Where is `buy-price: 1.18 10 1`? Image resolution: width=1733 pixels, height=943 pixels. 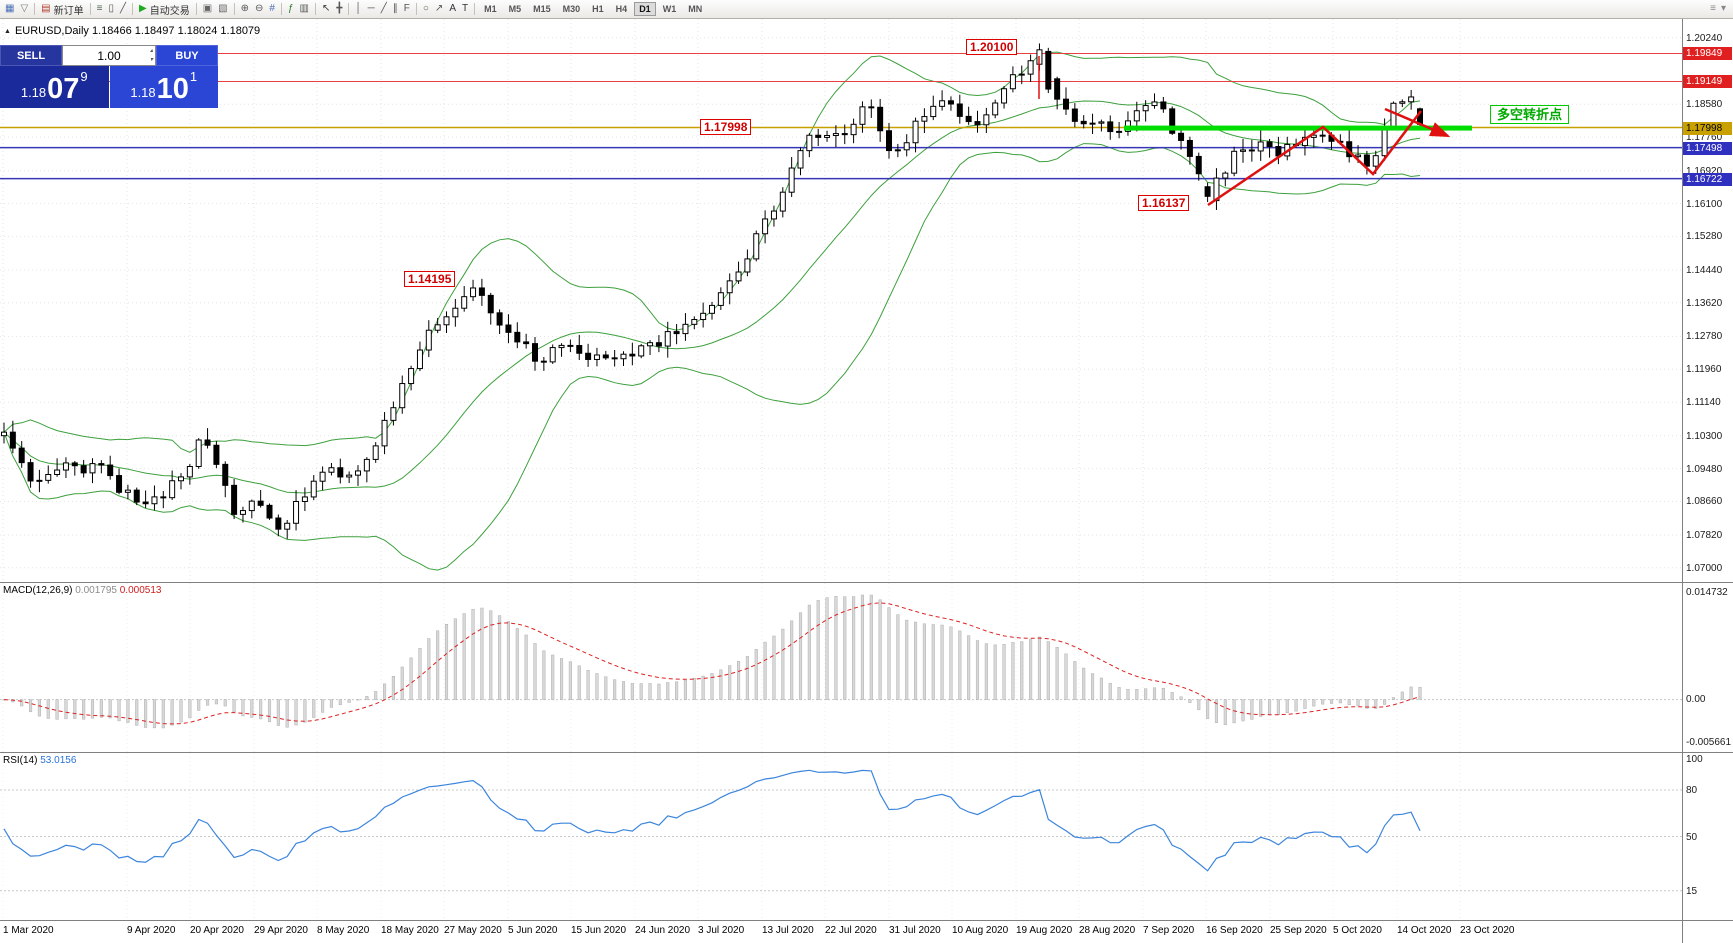
buy-price: 1.18 10 1 is located at coordinates (163, 87).